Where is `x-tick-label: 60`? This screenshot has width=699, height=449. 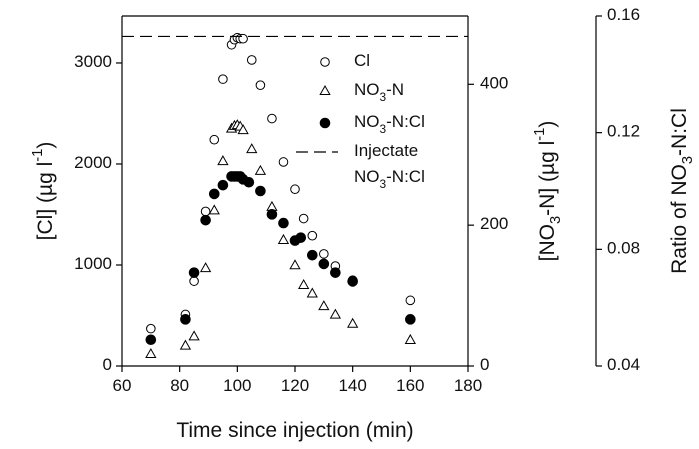 x-tick-label: 60 is located at coordinates (122, 385).